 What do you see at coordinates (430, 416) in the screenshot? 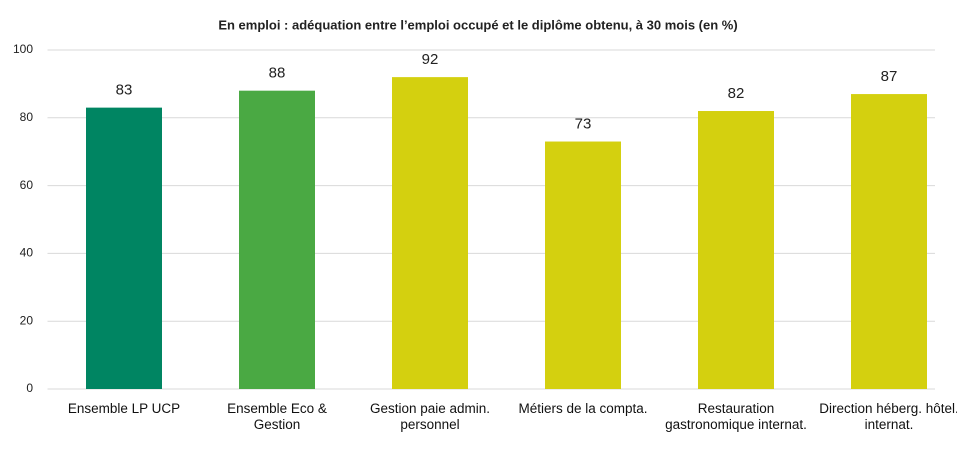
I see `x-tick-label: Gestion paie admin. personnel` at bounding box center [430, 416].